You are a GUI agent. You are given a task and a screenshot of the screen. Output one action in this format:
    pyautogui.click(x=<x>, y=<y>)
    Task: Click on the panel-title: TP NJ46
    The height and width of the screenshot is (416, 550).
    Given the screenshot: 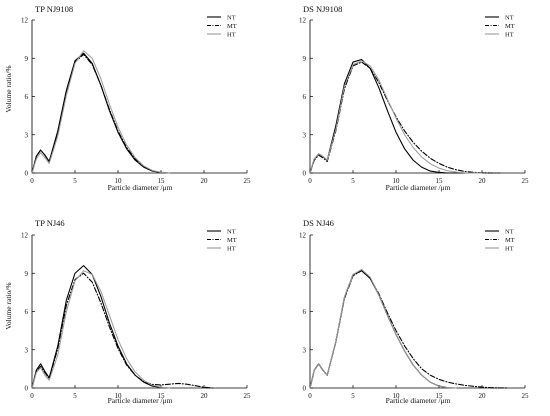 What is the action you would take?
    pyautogui.click(x=50, y=223)
    